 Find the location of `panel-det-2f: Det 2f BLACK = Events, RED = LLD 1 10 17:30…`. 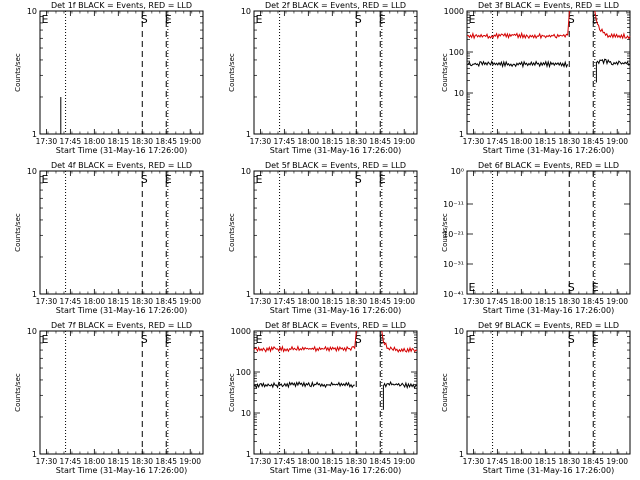

panel-det-2f: Det 2f BLACK = Events, RED = LLD 1 10 17:30… is located at coordinates (323, 78).